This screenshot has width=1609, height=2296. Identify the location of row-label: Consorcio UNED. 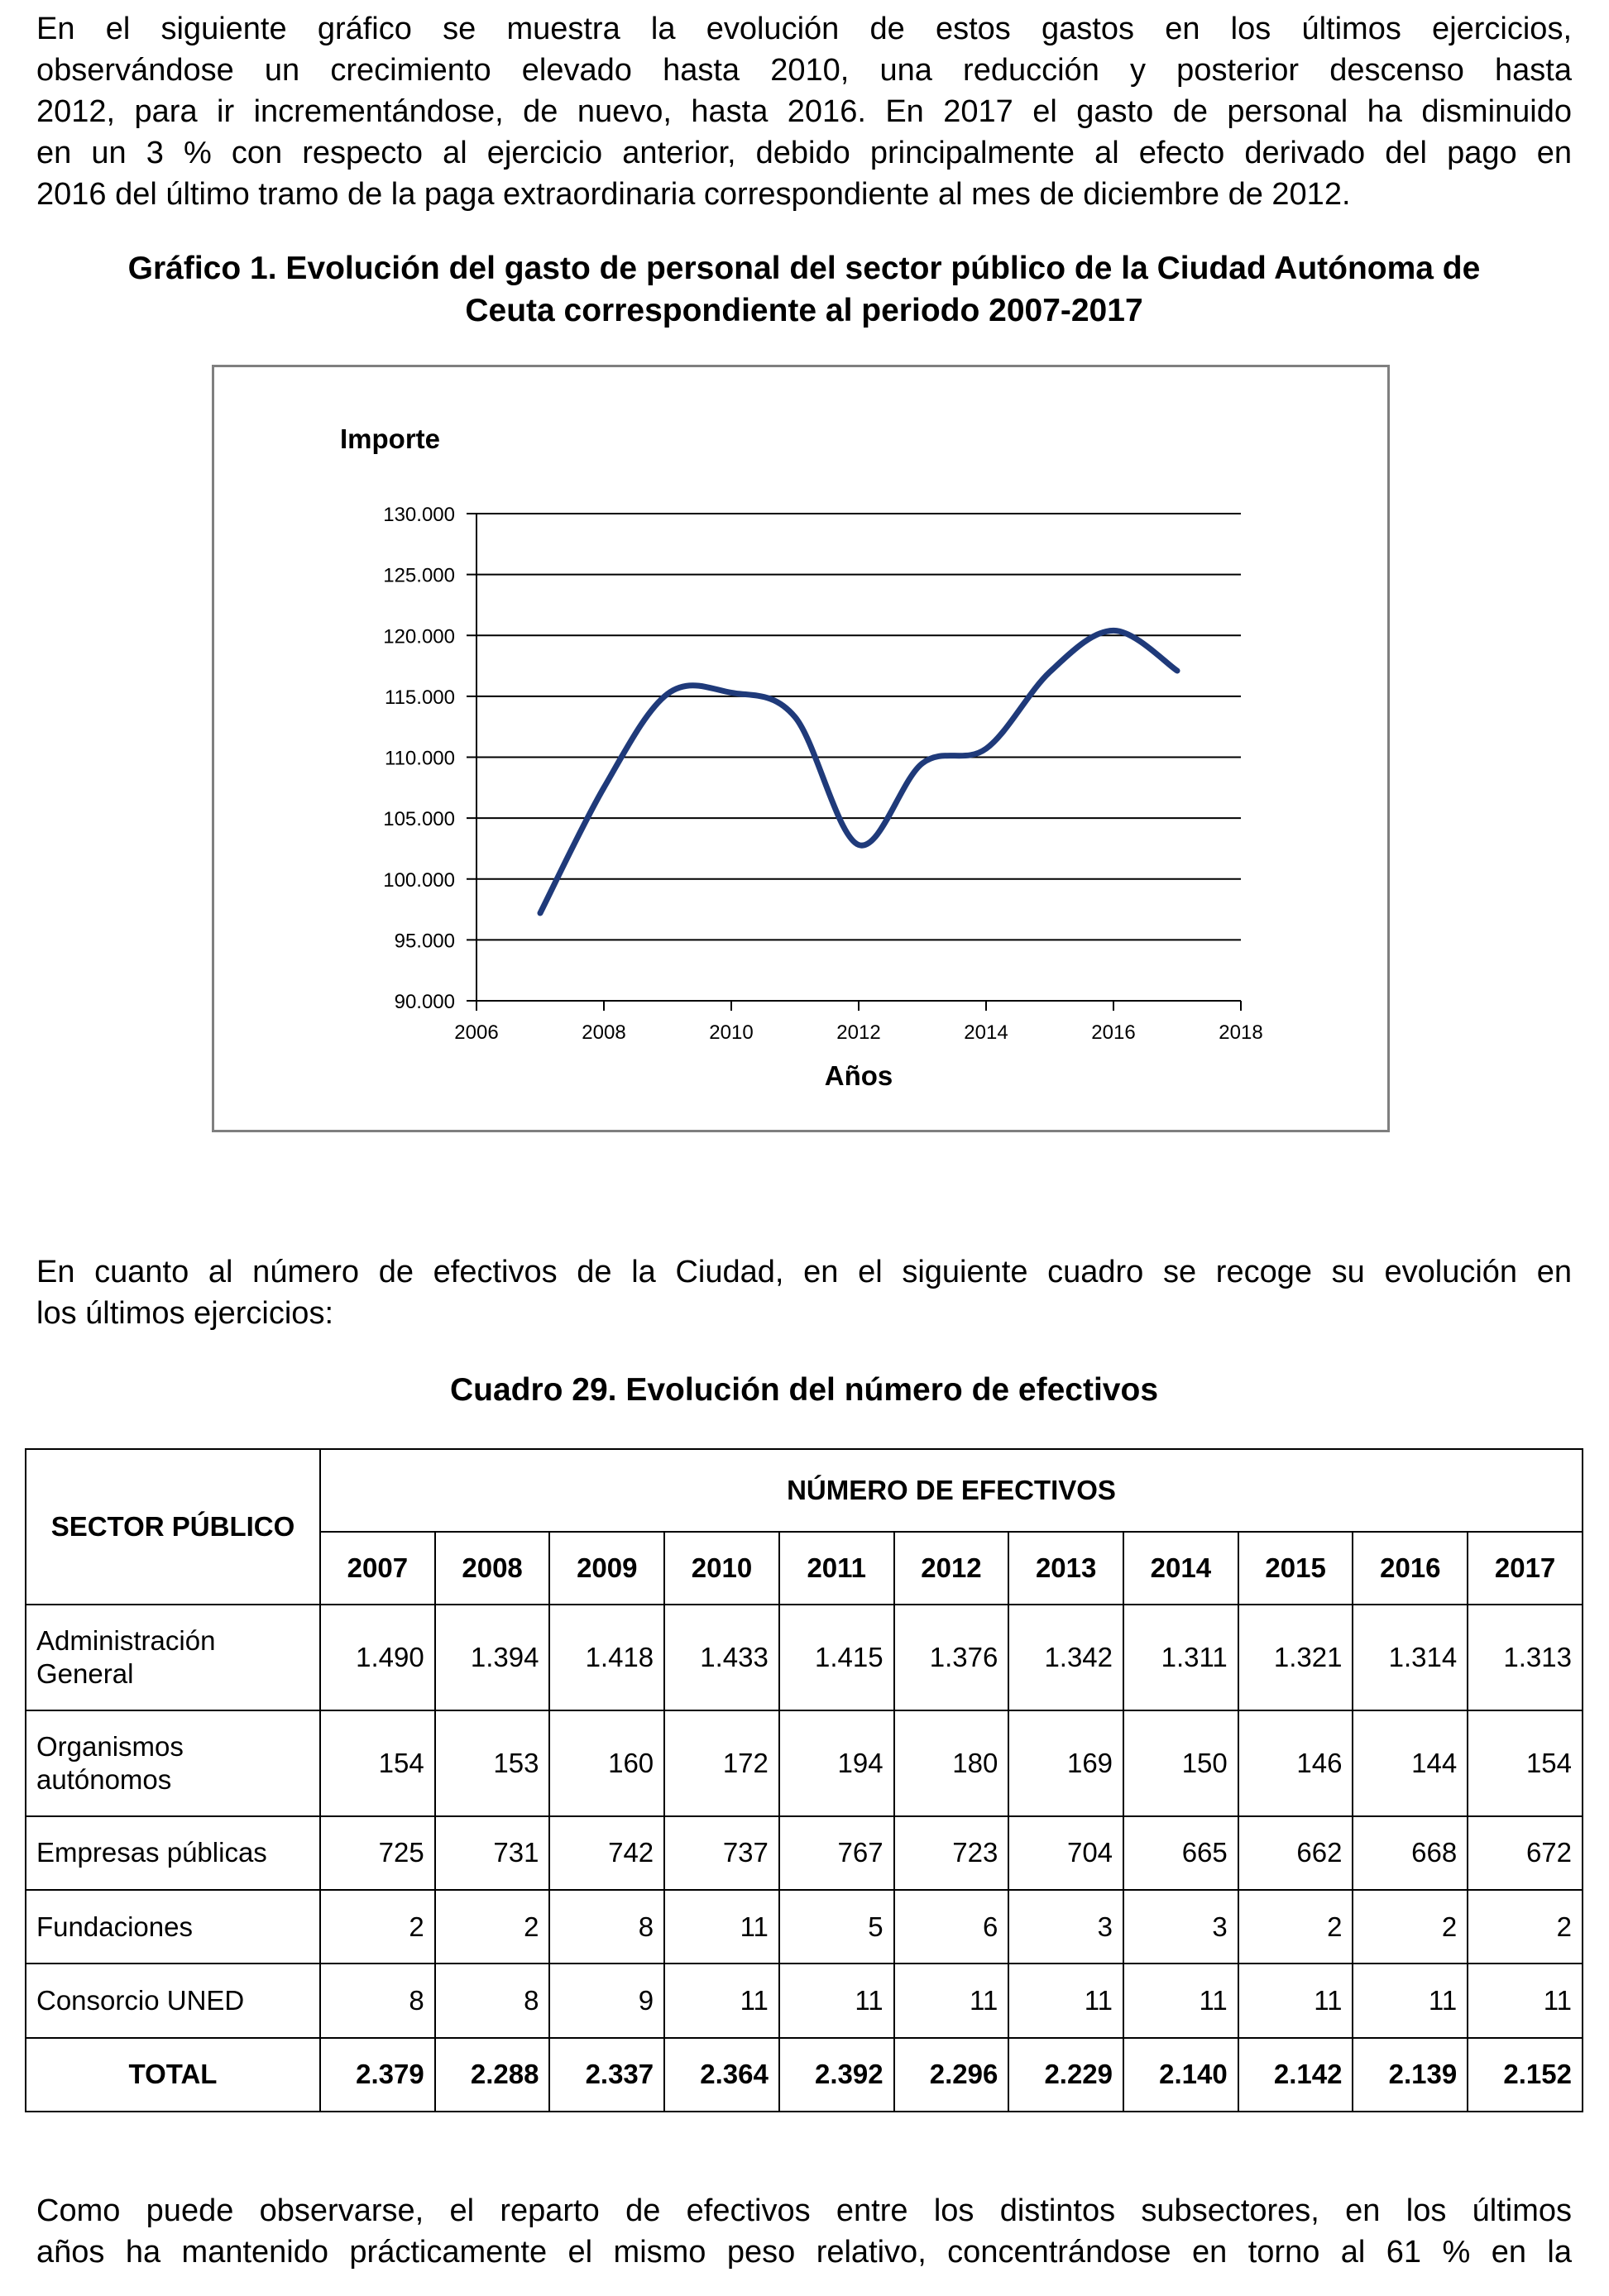
(173, 2001).